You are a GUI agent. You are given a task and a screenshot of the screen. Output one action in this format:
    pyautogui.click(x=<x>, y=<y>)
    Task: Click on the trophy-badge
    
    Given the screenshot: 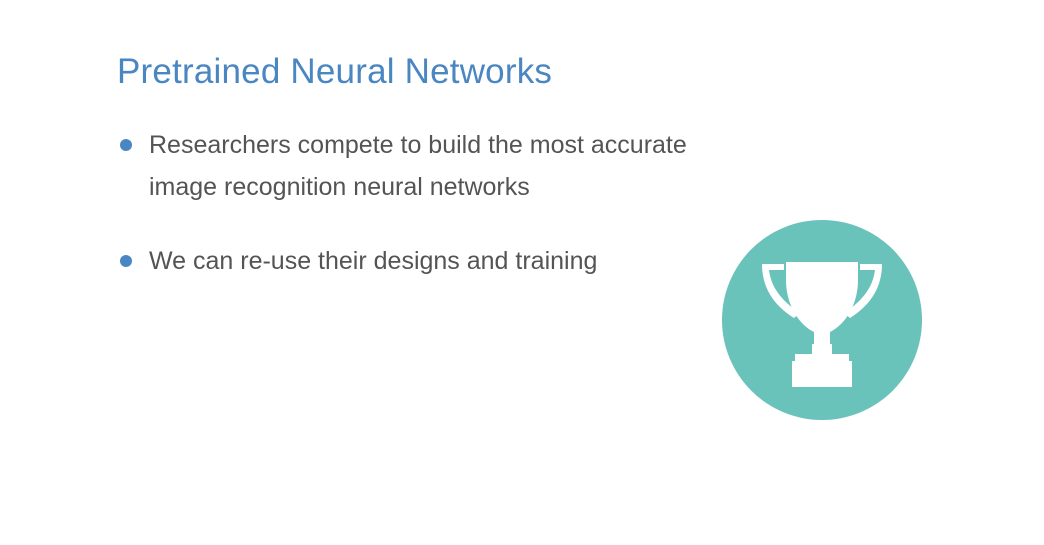 What is the action you would take?
    pyautogui.click(x=822, y=320)
    